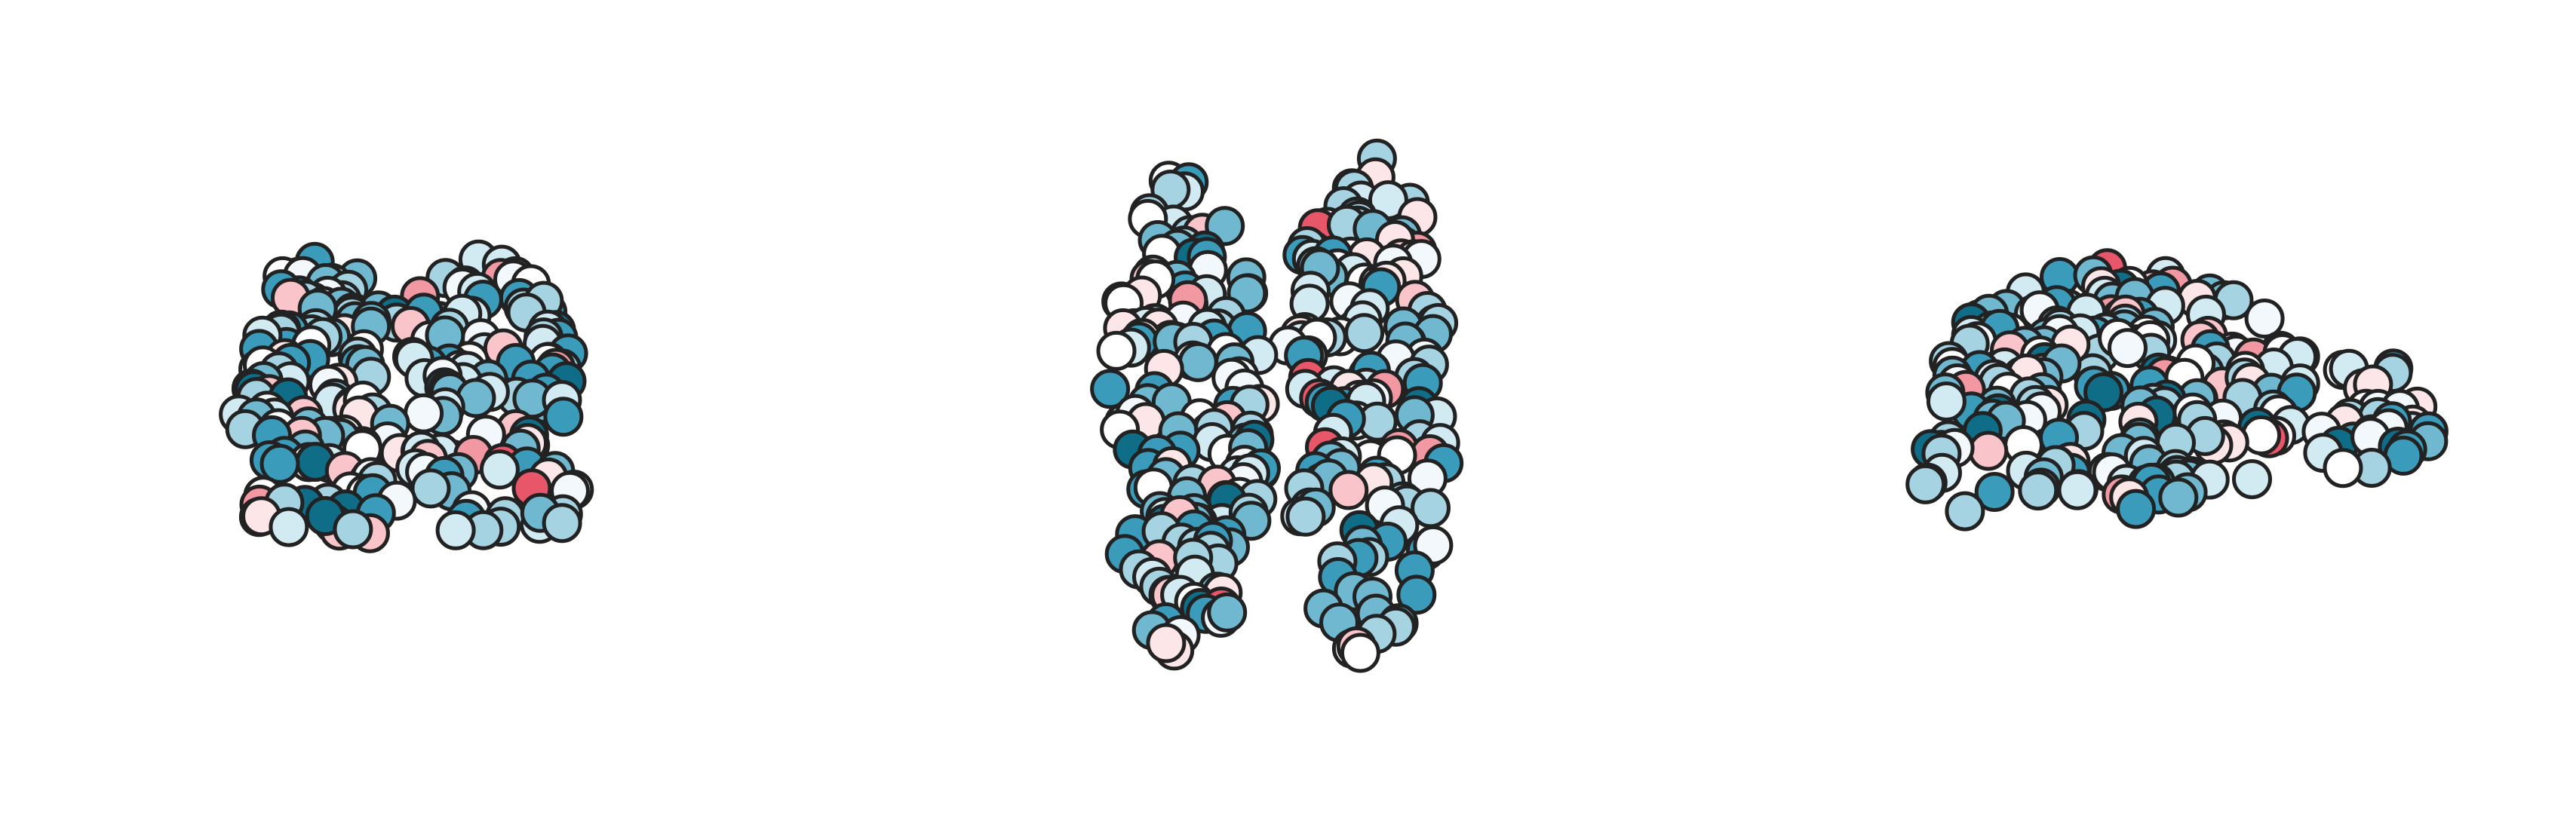 The image size is (2576, 821). What do you see at coordinates (1277, 405) in the screenshot?
I see `axial-view` at bounding box center [1277, 405].